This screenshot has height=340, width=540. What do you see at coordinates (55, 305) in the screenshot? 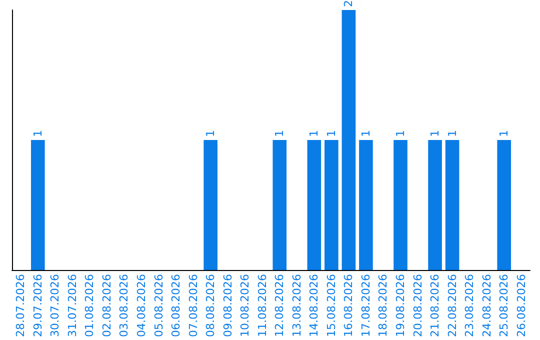
I see `x-tick-label: 30.07.2026` at bounding box center [55, 305].